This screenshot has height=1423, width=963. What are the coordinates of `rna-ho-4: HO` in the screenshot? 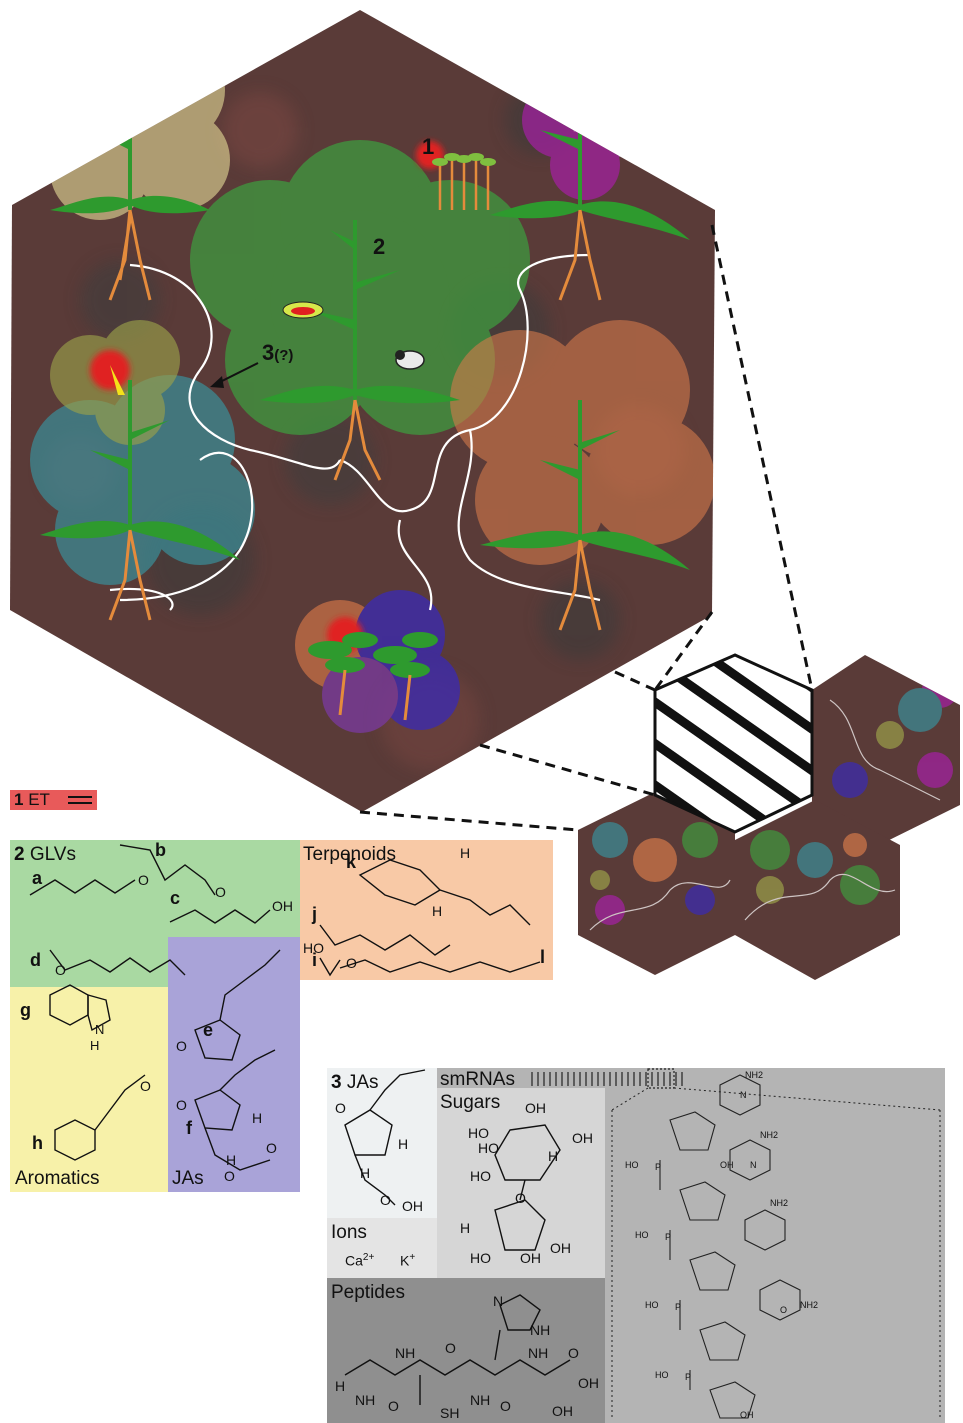 It's located at (662, 1375).